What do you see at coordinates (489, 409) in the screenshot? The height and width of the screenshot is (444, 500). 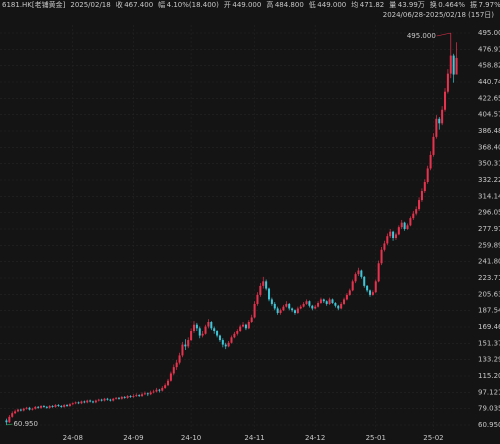 I see `y-tick-label: 79.035` at bounding box center [489, 409].